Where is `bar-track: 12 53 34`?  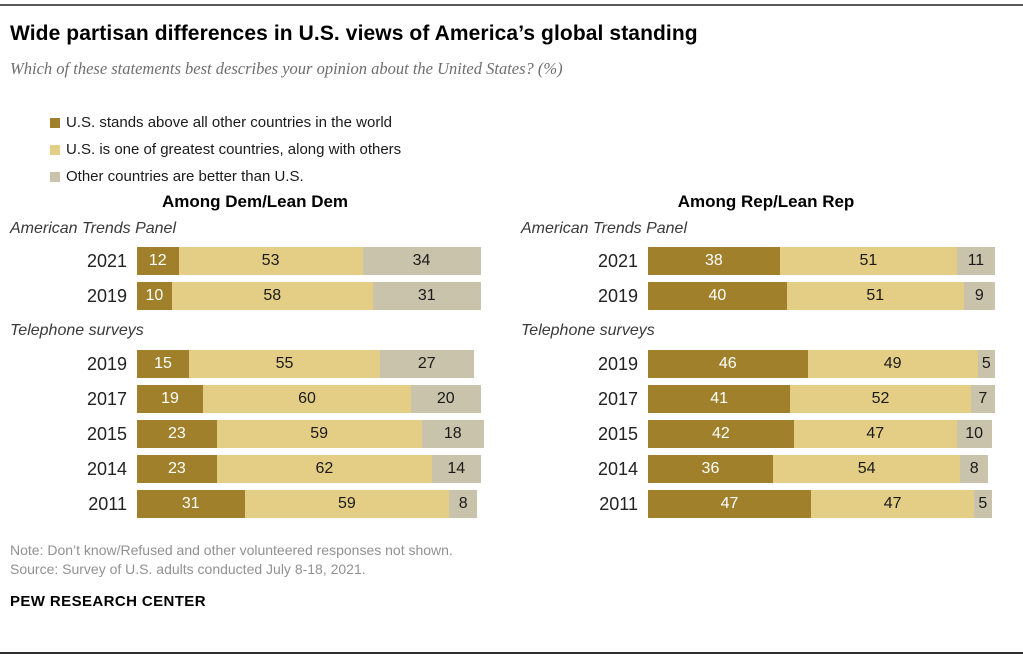
bar-track: 12 53 34 is located at coordinates (309, 261).